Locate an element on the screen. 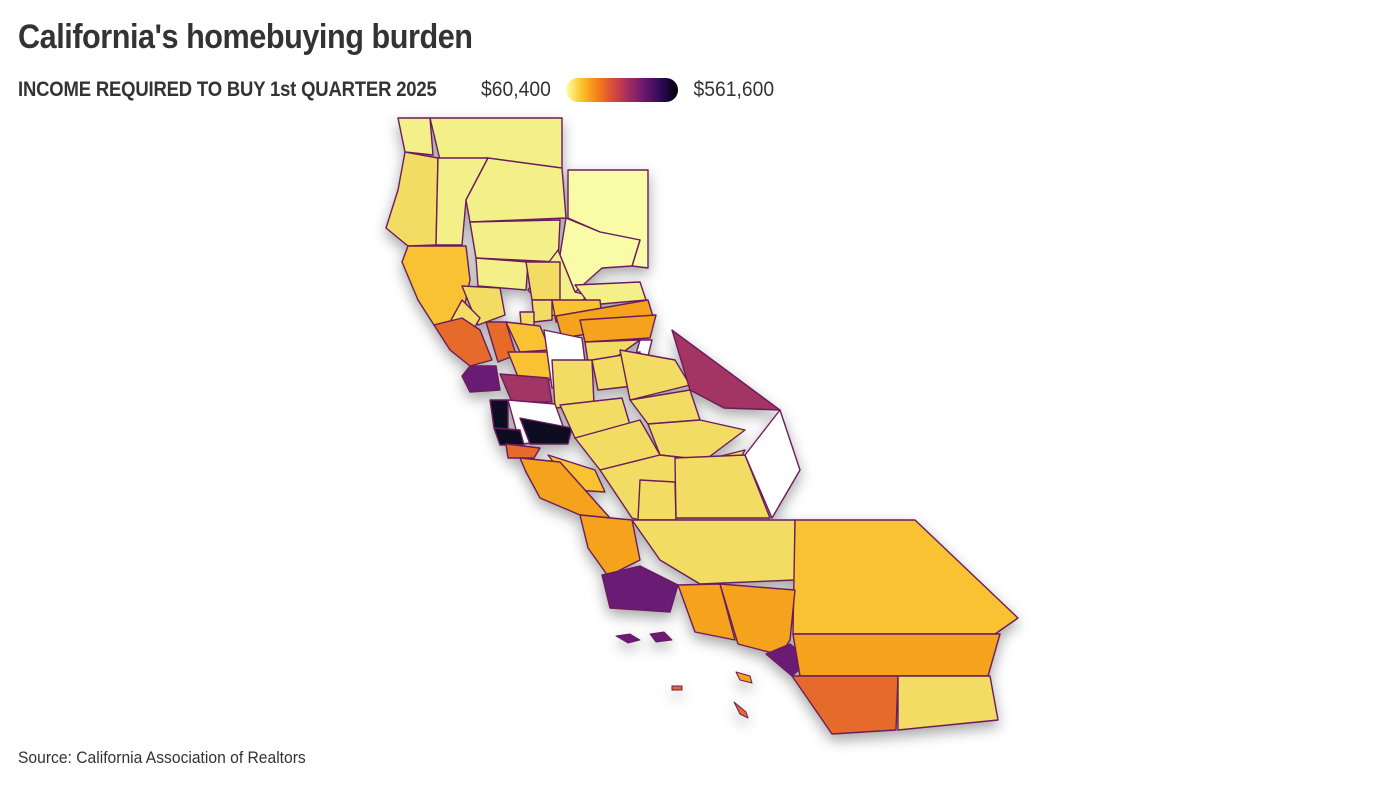 The image size is (1400, 787). county-ventura is located at coordinates (706, 612).